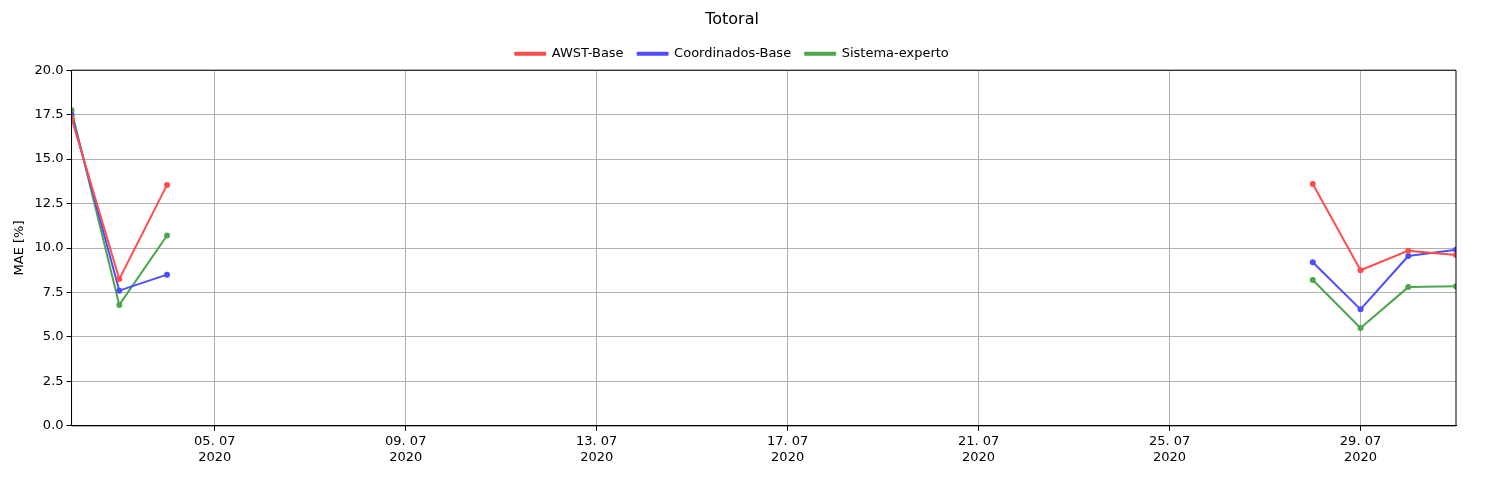 Image resolution: width=1486 pixels, height=479 pixels. Describe the element at coordinates (49, 247) in the screenshot. I see `y-tick-label: 10.0` at that location.